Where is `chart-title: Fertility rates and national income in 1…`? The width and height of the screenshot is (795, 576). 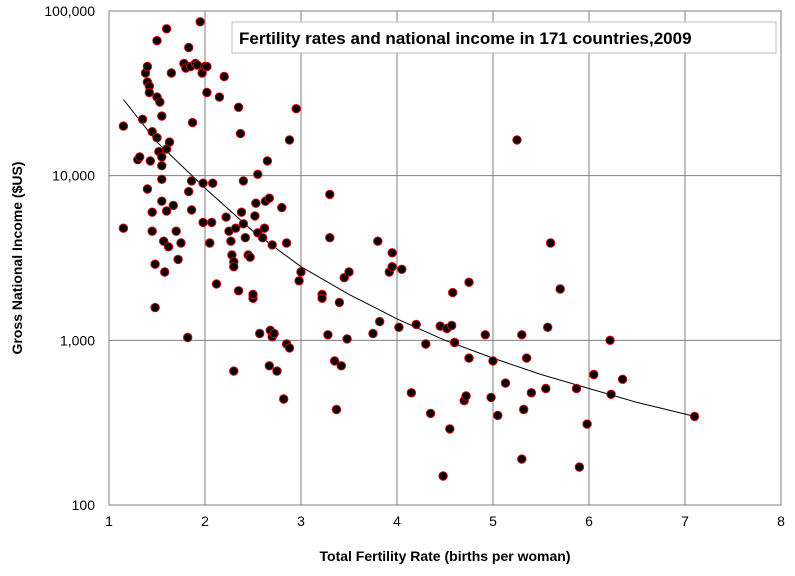 chart-title: Fertility rates and national income in 1… is located at coordinates (465, 38).